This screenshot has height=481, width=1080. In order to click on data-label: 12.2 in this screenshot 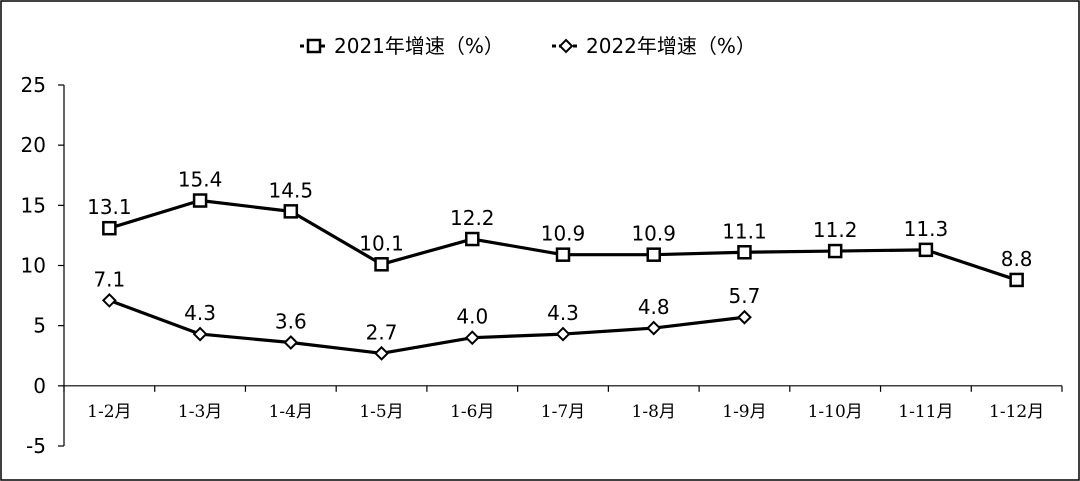, I will do `click(472, 218)`.